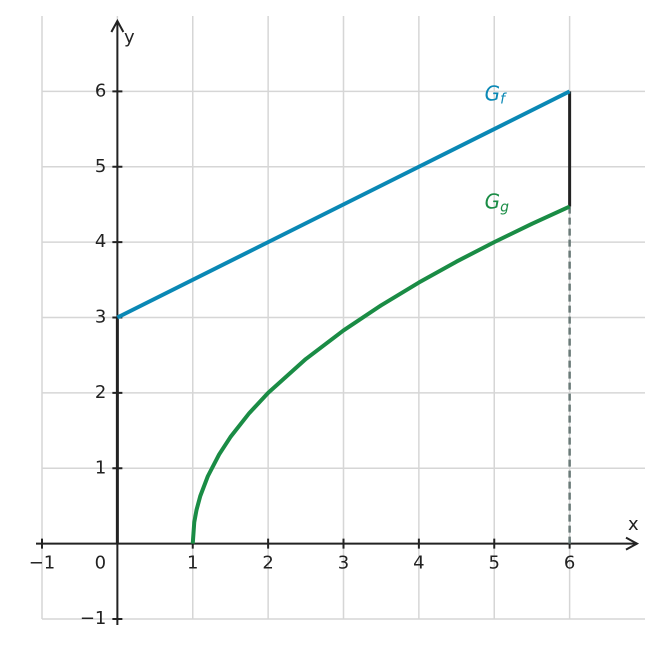 The image size is (661, 648). I want to click on x-axis-arrow, so click(632, 543).